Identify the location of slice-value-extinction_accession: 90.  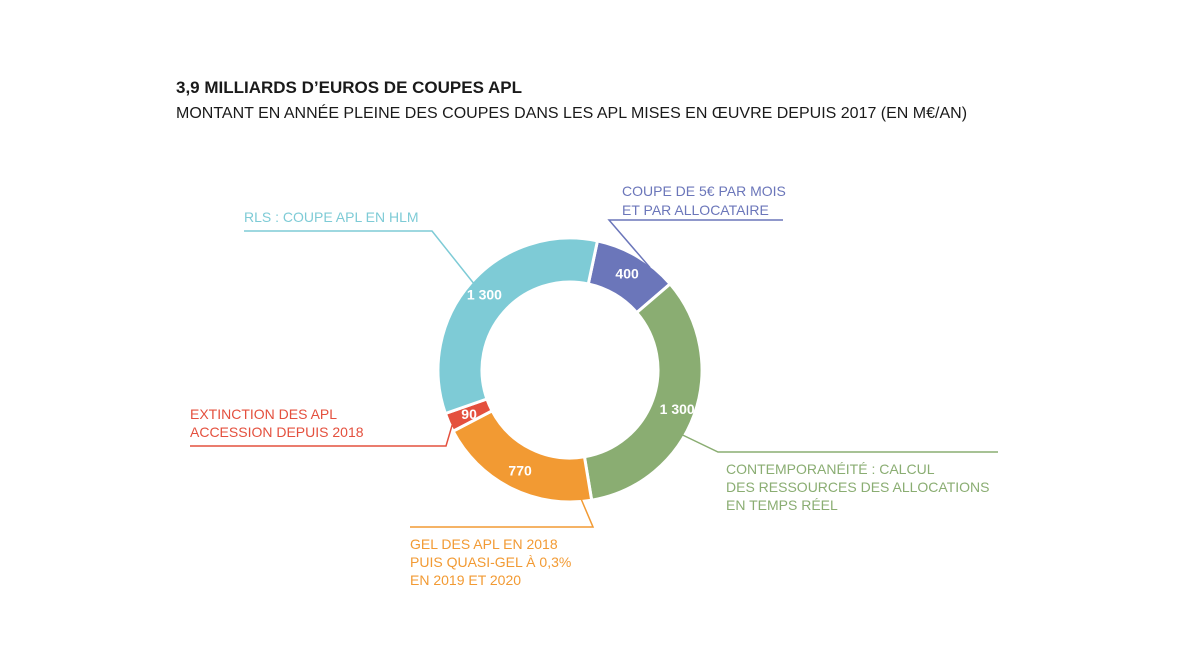
(469, 414).